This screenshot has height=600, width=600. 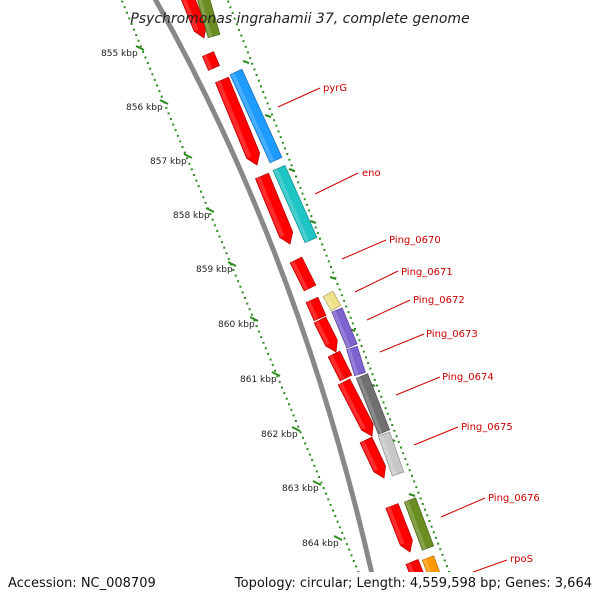 I want to click on gene-feature-pyrG, so click(x=256, y=116).